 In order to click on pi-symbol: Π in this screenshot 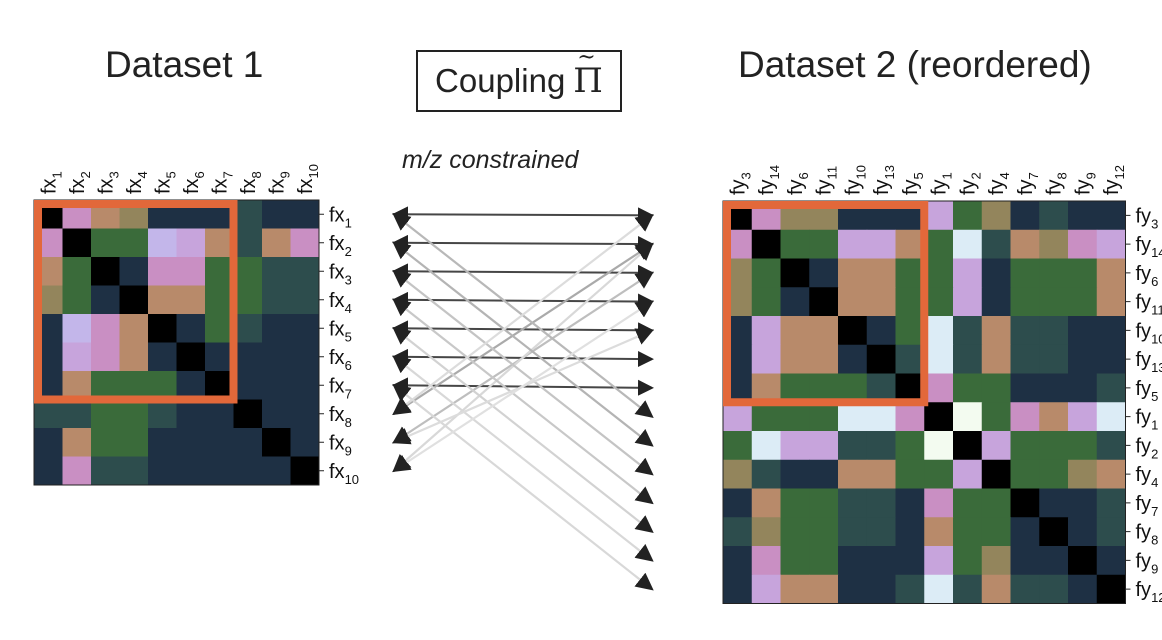, I will do `click(588, 81)`.